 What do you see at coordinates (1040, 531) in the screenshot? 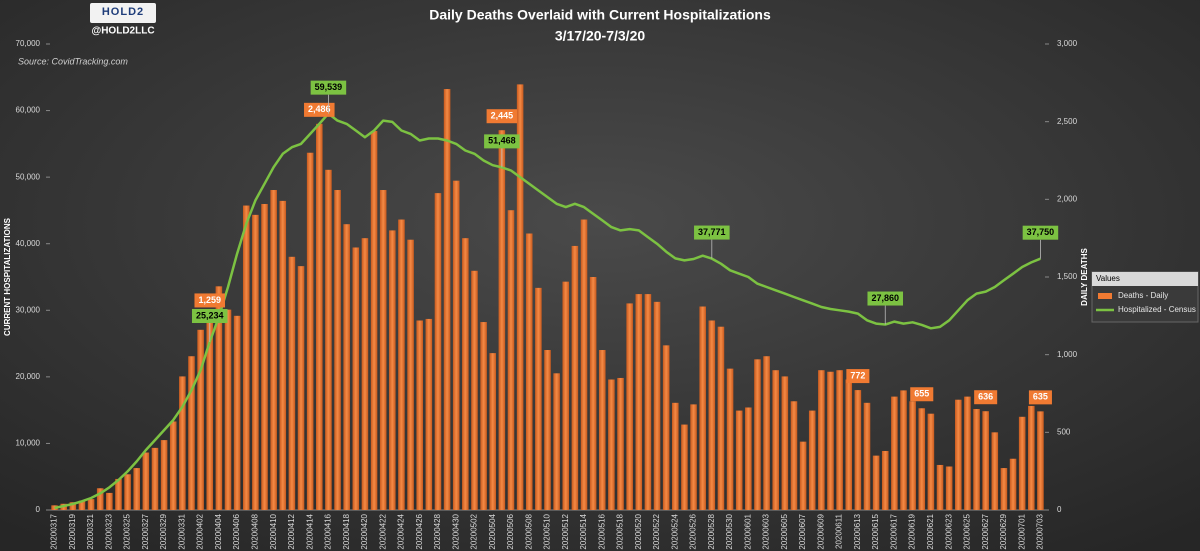
I see `x-tick-label: 20200703` at bounding box center [1040, 531].